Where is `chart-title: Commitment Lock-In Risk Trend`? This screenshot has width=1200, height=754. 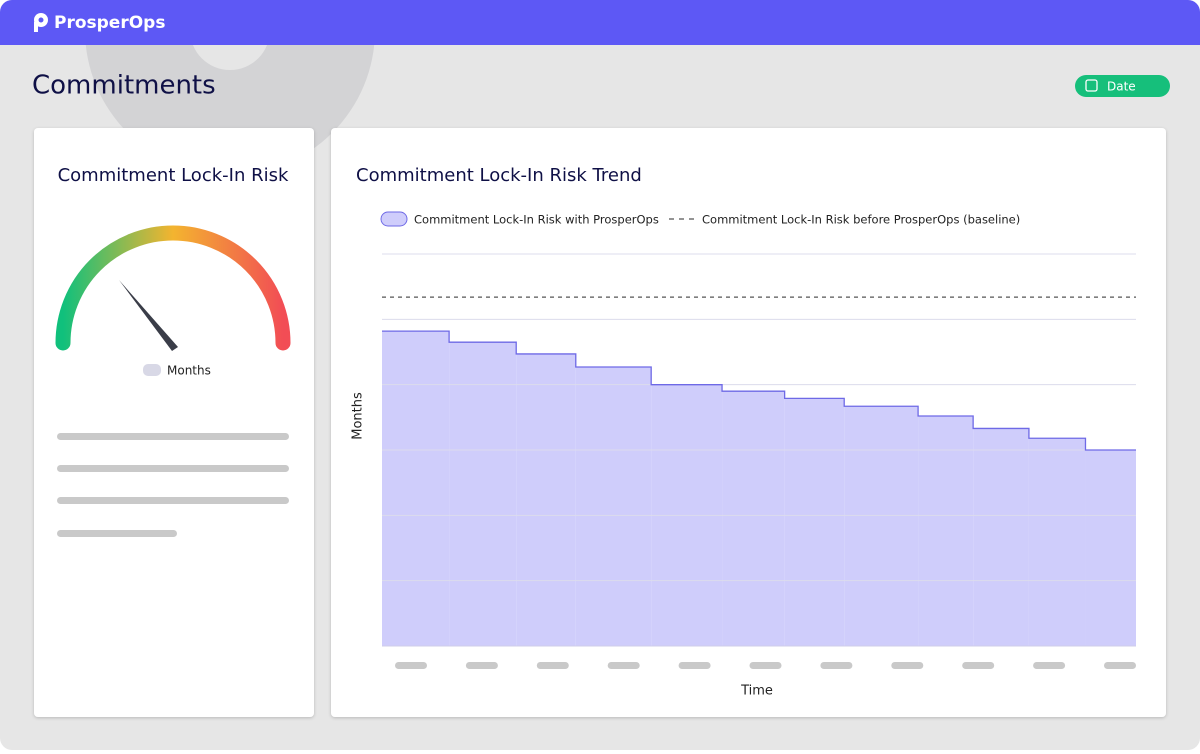 chart-title: Commitment Lock-In Risk Trend is located at coordinates (499, 175).